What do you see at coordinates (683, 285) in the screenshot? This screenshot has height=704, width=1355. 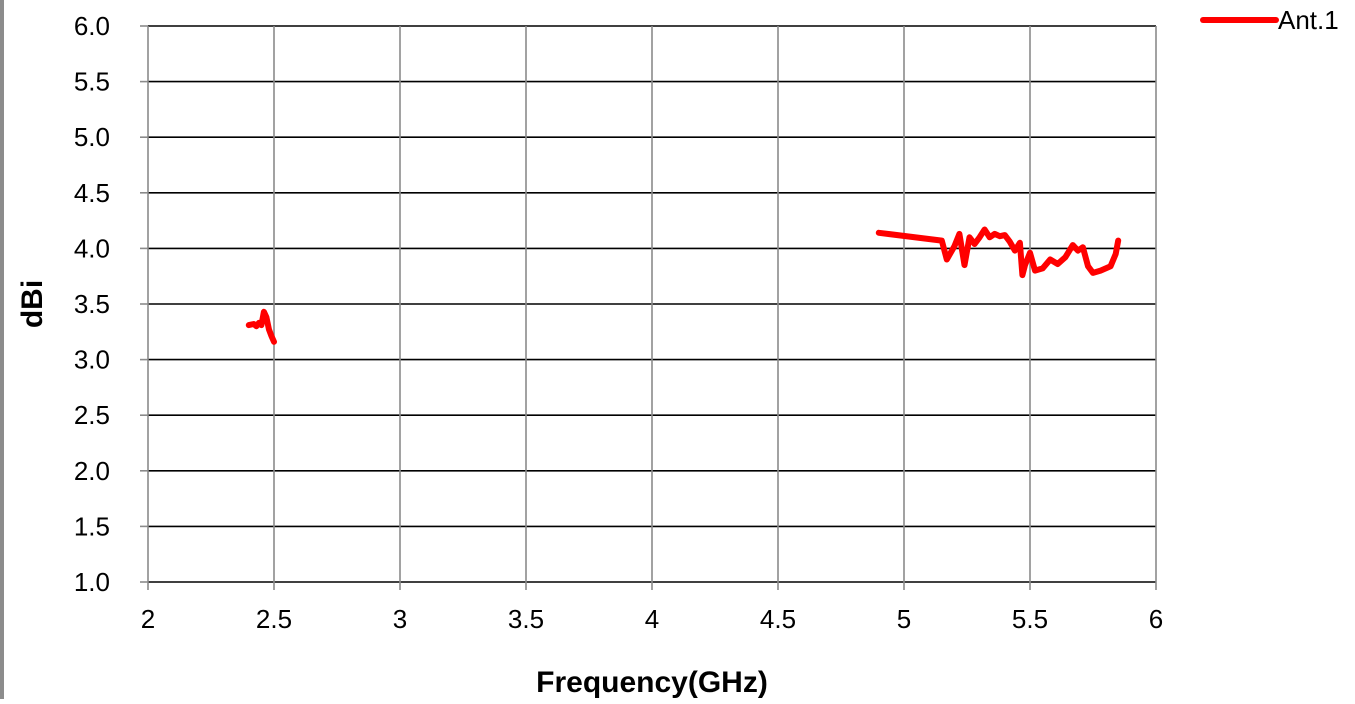 I see `series-layer` at bounding box center [683, 285].